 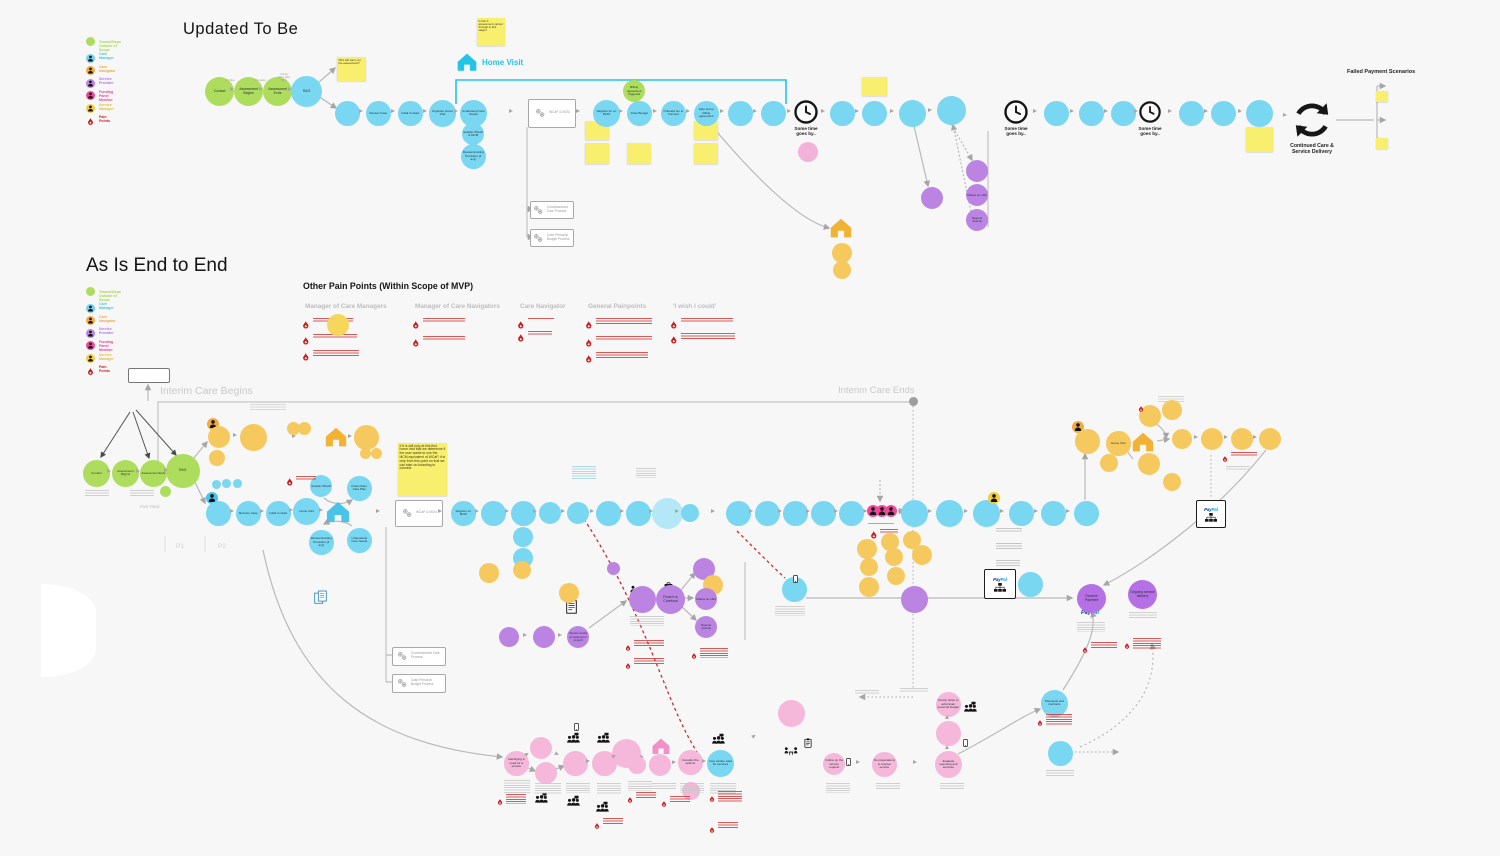 I want to click on flow-node: Register on MCM, so click(x=463, y=513).